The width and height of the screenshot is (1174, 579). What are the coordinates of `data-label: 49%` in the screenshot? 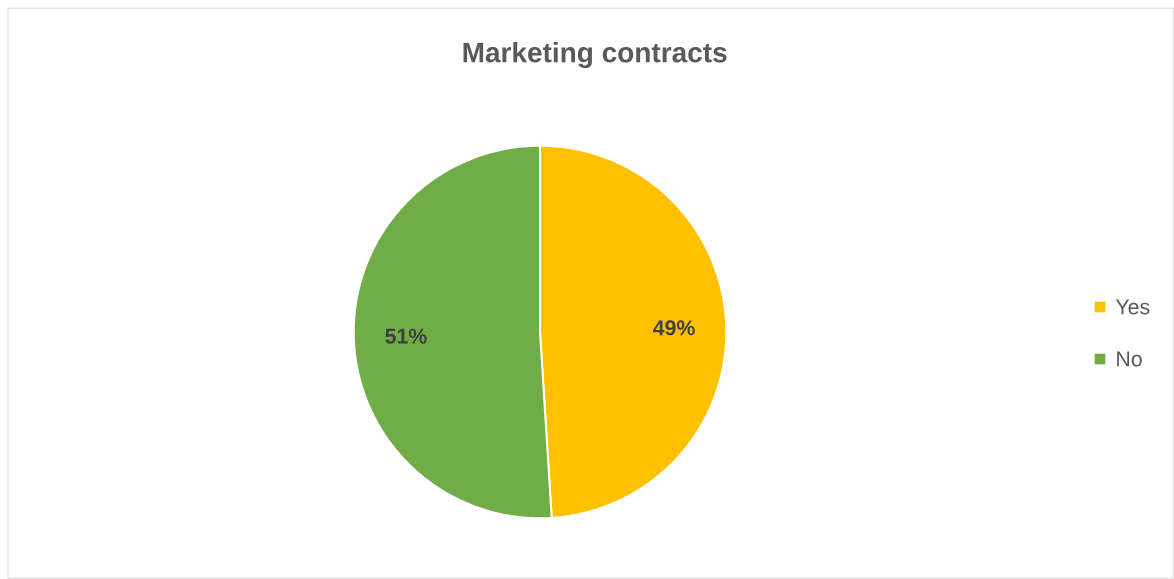 It's located at (674, 328).